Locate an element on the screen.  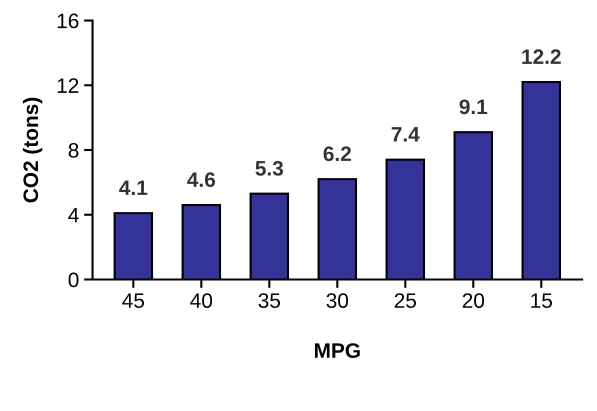
data-label: 12.2 is located at coordinates (541, 56).